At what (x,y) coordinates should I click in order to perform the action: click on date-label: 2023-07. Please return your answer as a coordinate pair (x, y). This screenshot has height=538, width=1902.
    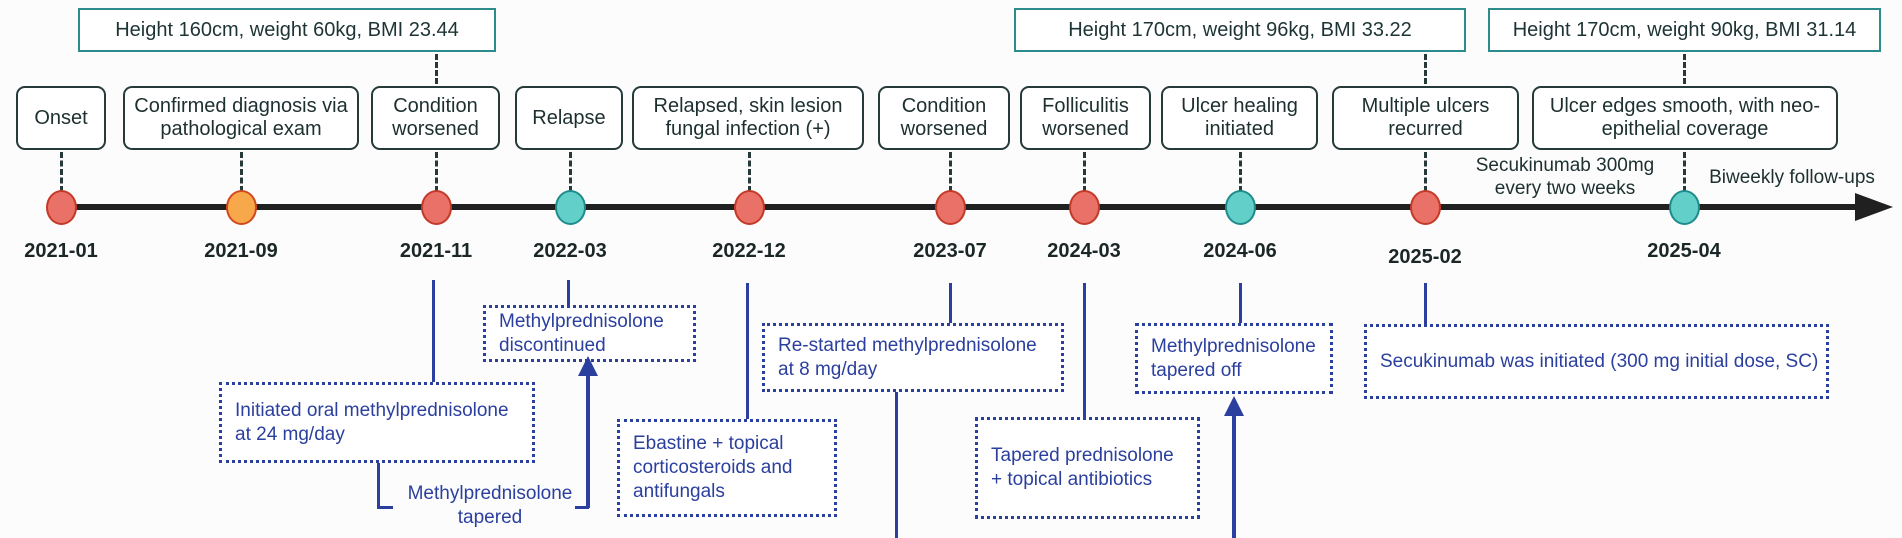
    Looking at the image, I should click on (950, 251).